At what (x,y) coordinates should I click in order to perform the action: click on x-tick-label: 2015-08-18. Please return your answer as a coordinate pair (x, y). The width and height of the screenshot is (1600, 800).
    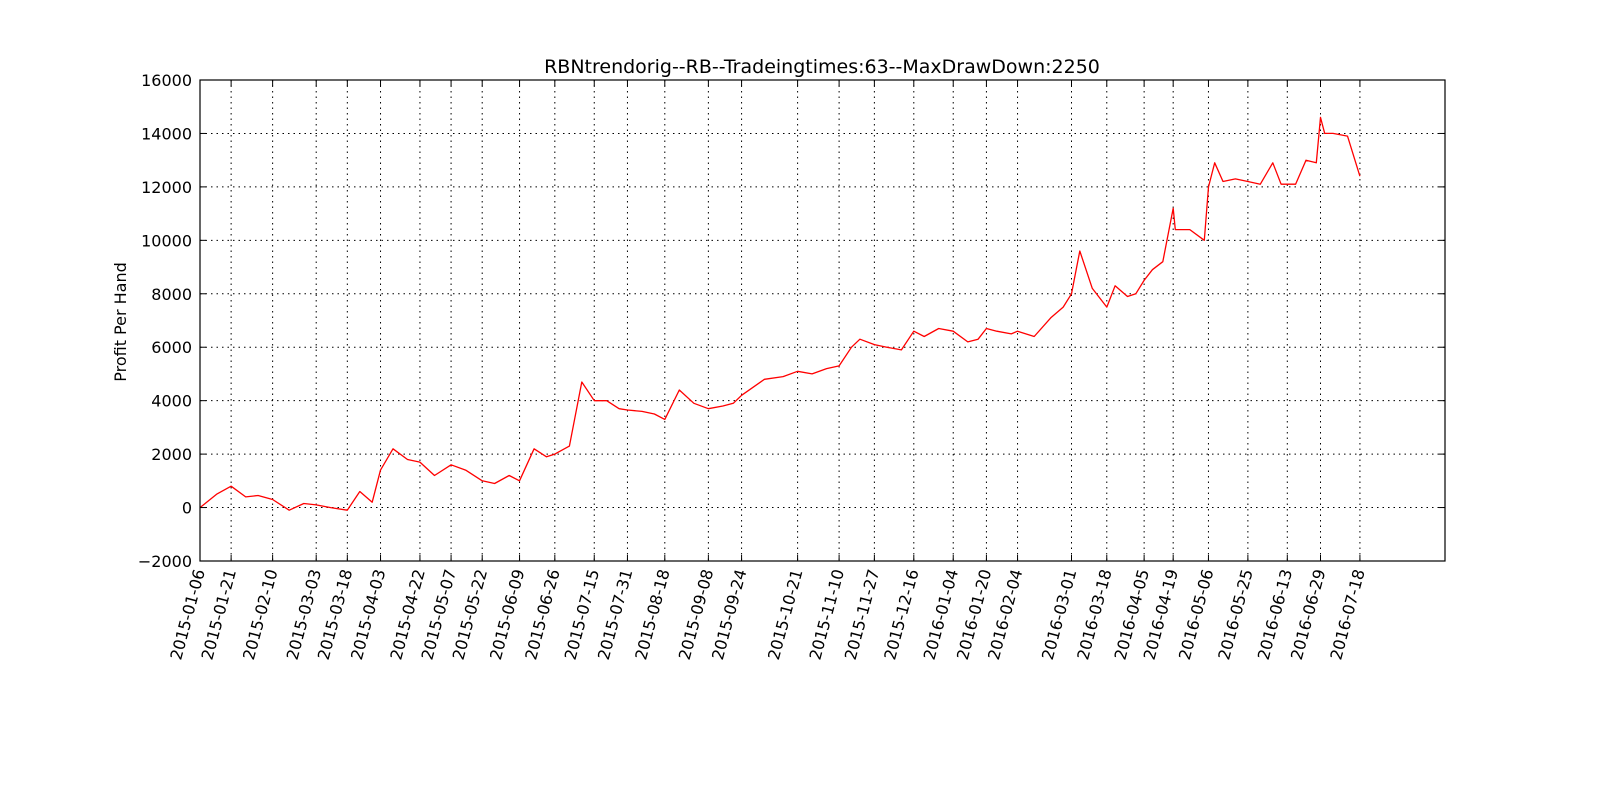
    Looking at the image, I should click on (652, 614).